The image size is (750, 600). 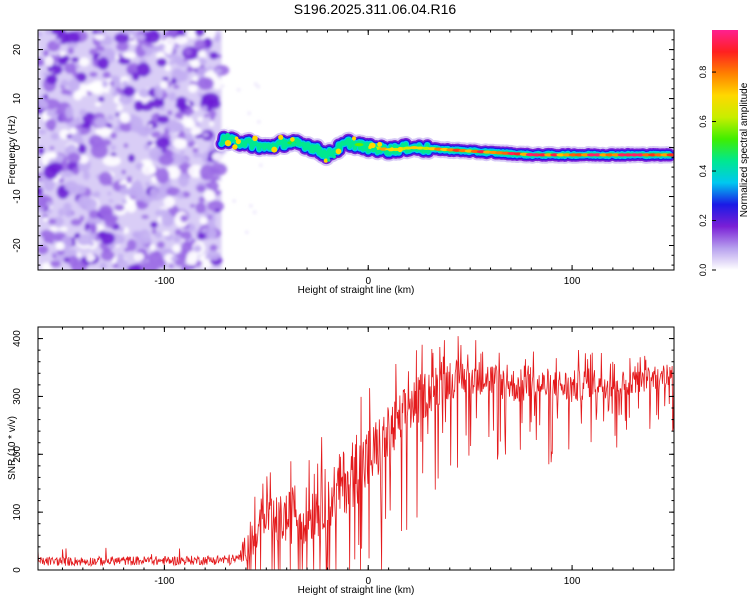 I want to click on spectrogram-y-tick-label: 0, so click(x=17, y=147).